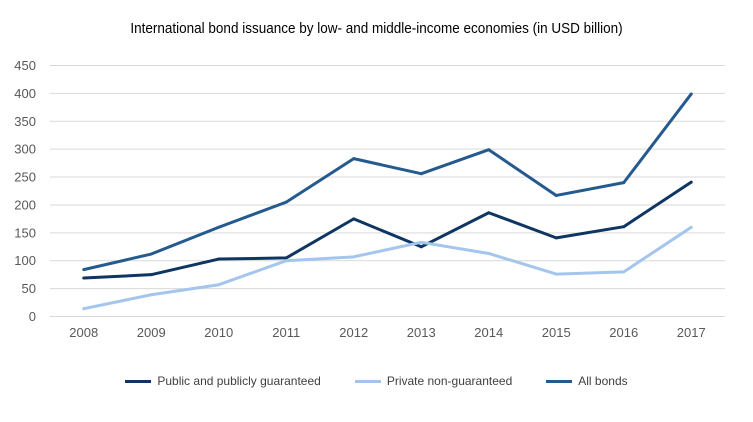 This screenshot has width=753, height=422. Describe the element at coordinates (449, 381) in the screenshot. I see `legend-label: Private non-guaranteed` at that location.